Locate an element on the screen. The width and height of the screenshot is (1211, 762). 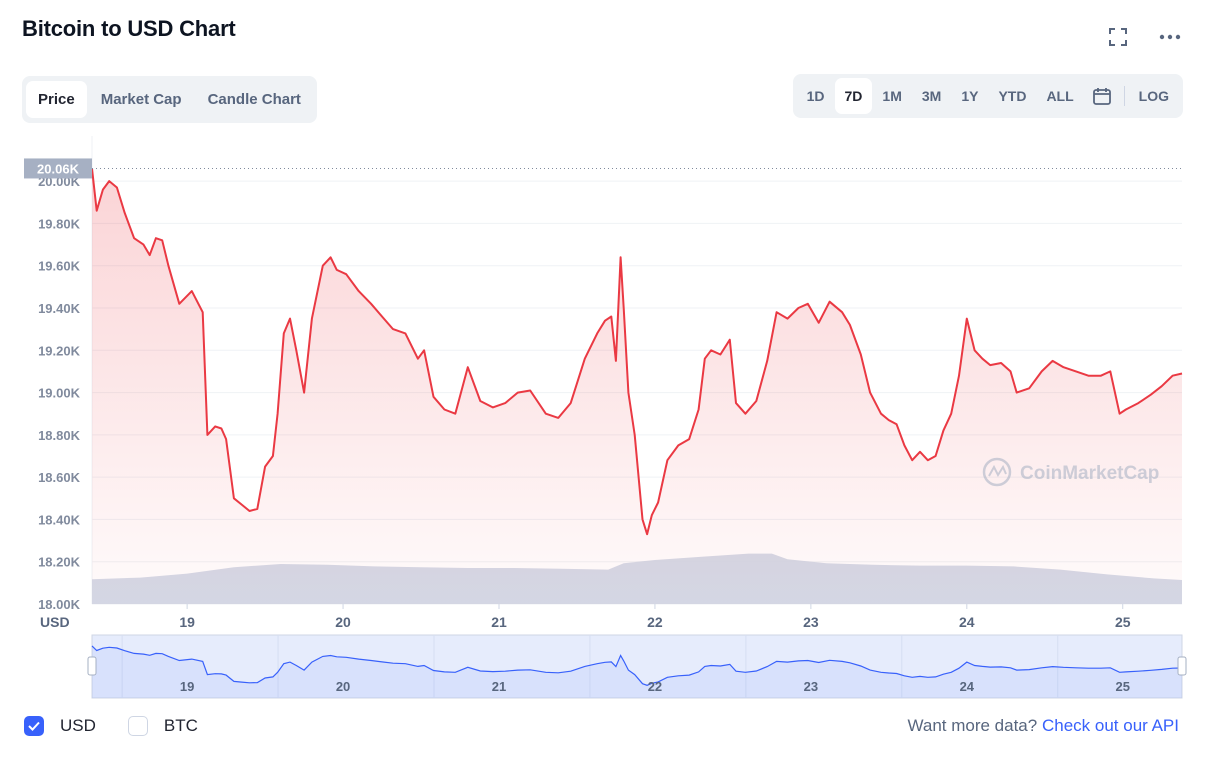
tab-market-cap: Market Cap is located at coordinates (141, 99).